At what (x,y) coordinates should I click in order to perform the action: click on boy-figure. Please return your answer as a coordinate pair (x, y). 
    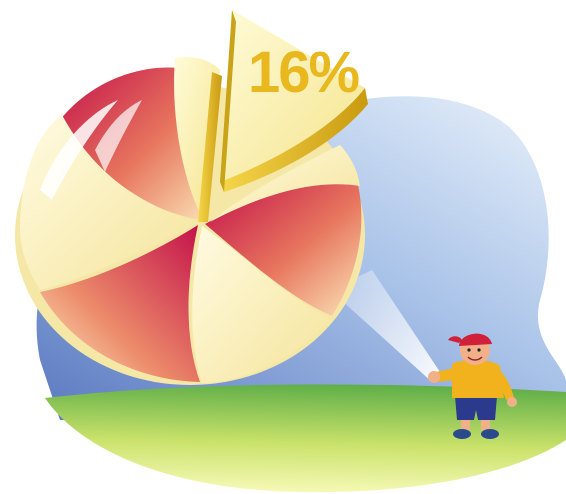
    Looking at the image, I should click on (472, 386).